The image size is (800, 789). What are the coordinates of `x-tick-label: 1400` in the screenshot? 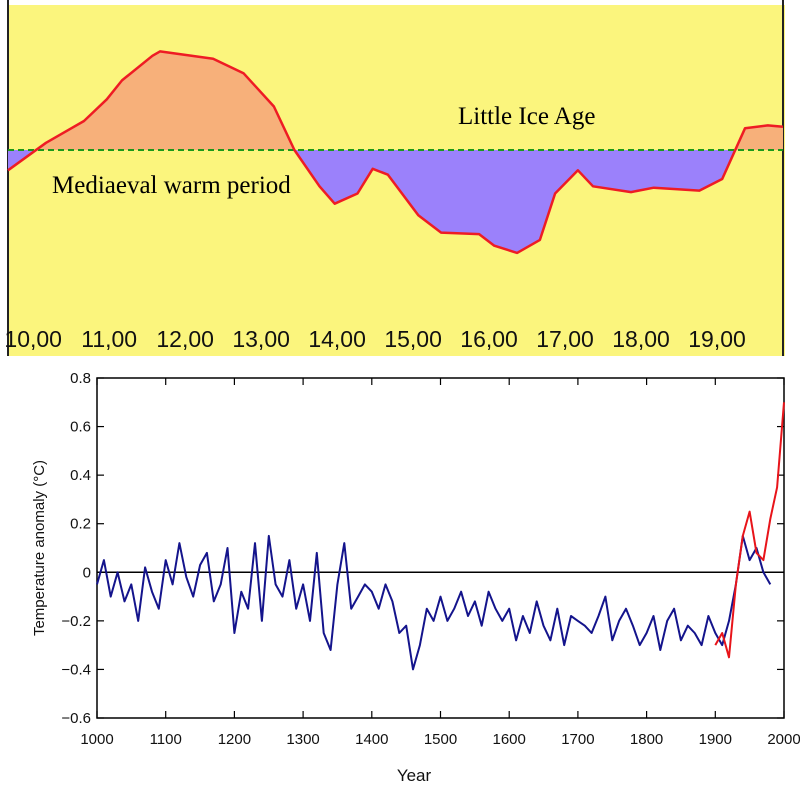 It's located at (371, 739).